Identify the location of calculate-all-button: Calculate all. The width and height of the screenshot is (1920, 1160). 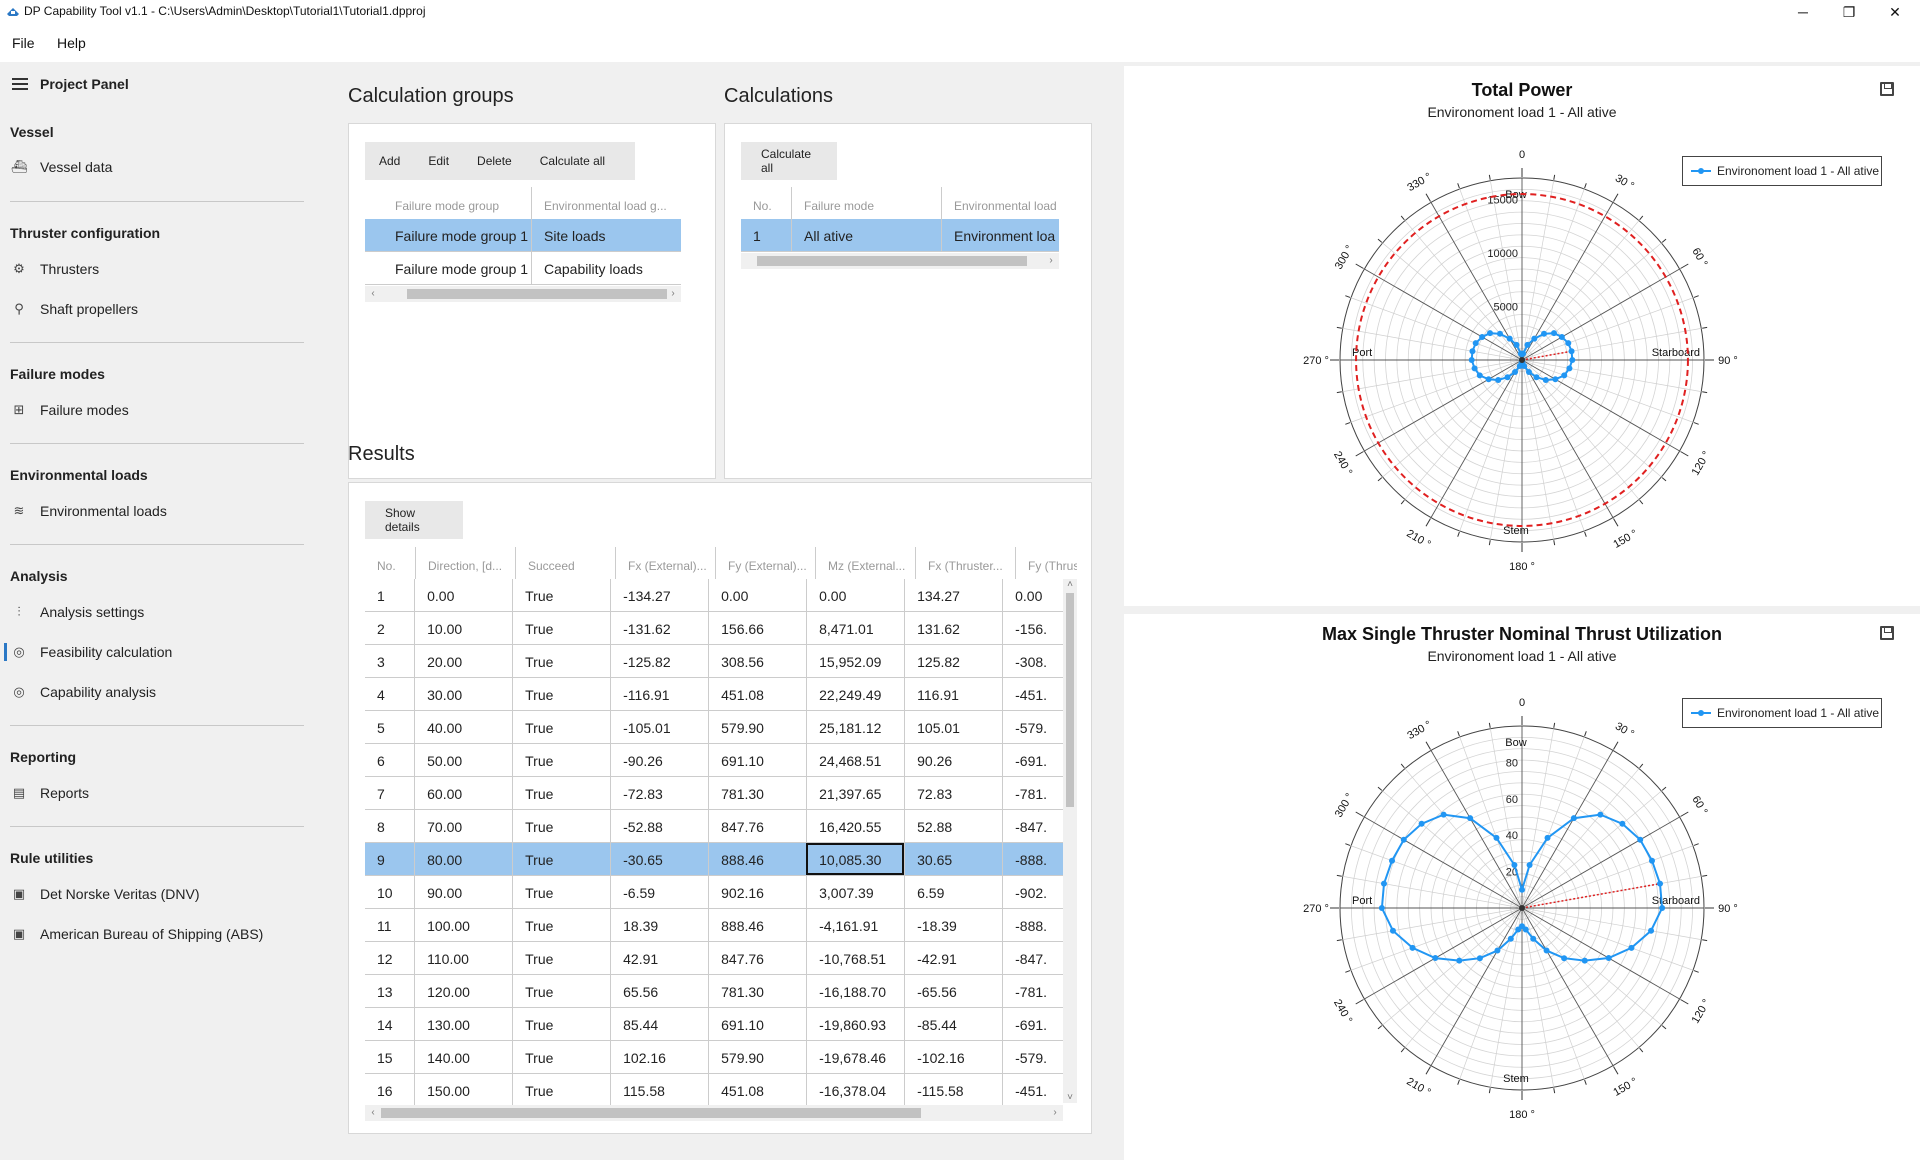
(572, 161).